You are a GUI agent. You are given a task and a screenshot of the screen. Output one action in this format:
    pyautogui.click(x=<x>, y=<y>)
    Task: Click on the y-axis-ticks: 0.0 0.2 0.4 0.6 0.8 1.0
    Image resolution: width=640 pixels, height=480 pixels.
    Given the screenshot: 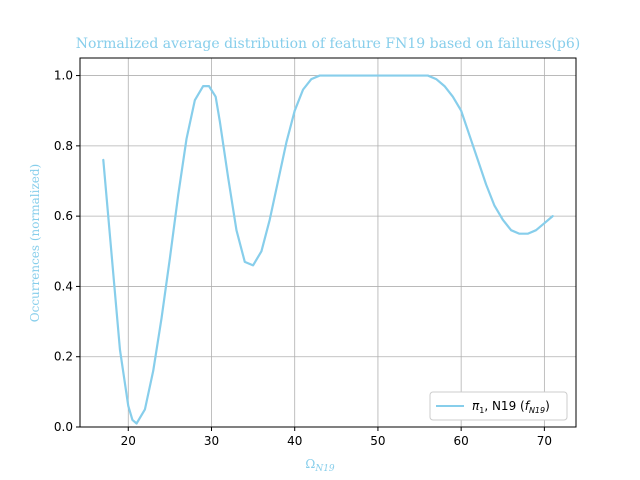 What is the action you would take?
    pyautogui.click(x=67, y=251)
    